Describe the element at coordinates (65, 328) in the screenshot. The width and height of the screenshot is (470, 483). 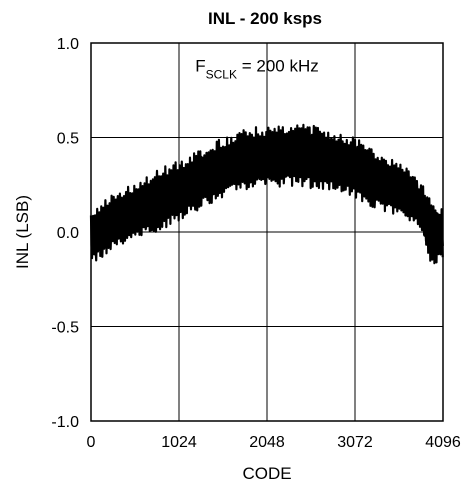
I see `y-tick-label: -0.5` at that location.